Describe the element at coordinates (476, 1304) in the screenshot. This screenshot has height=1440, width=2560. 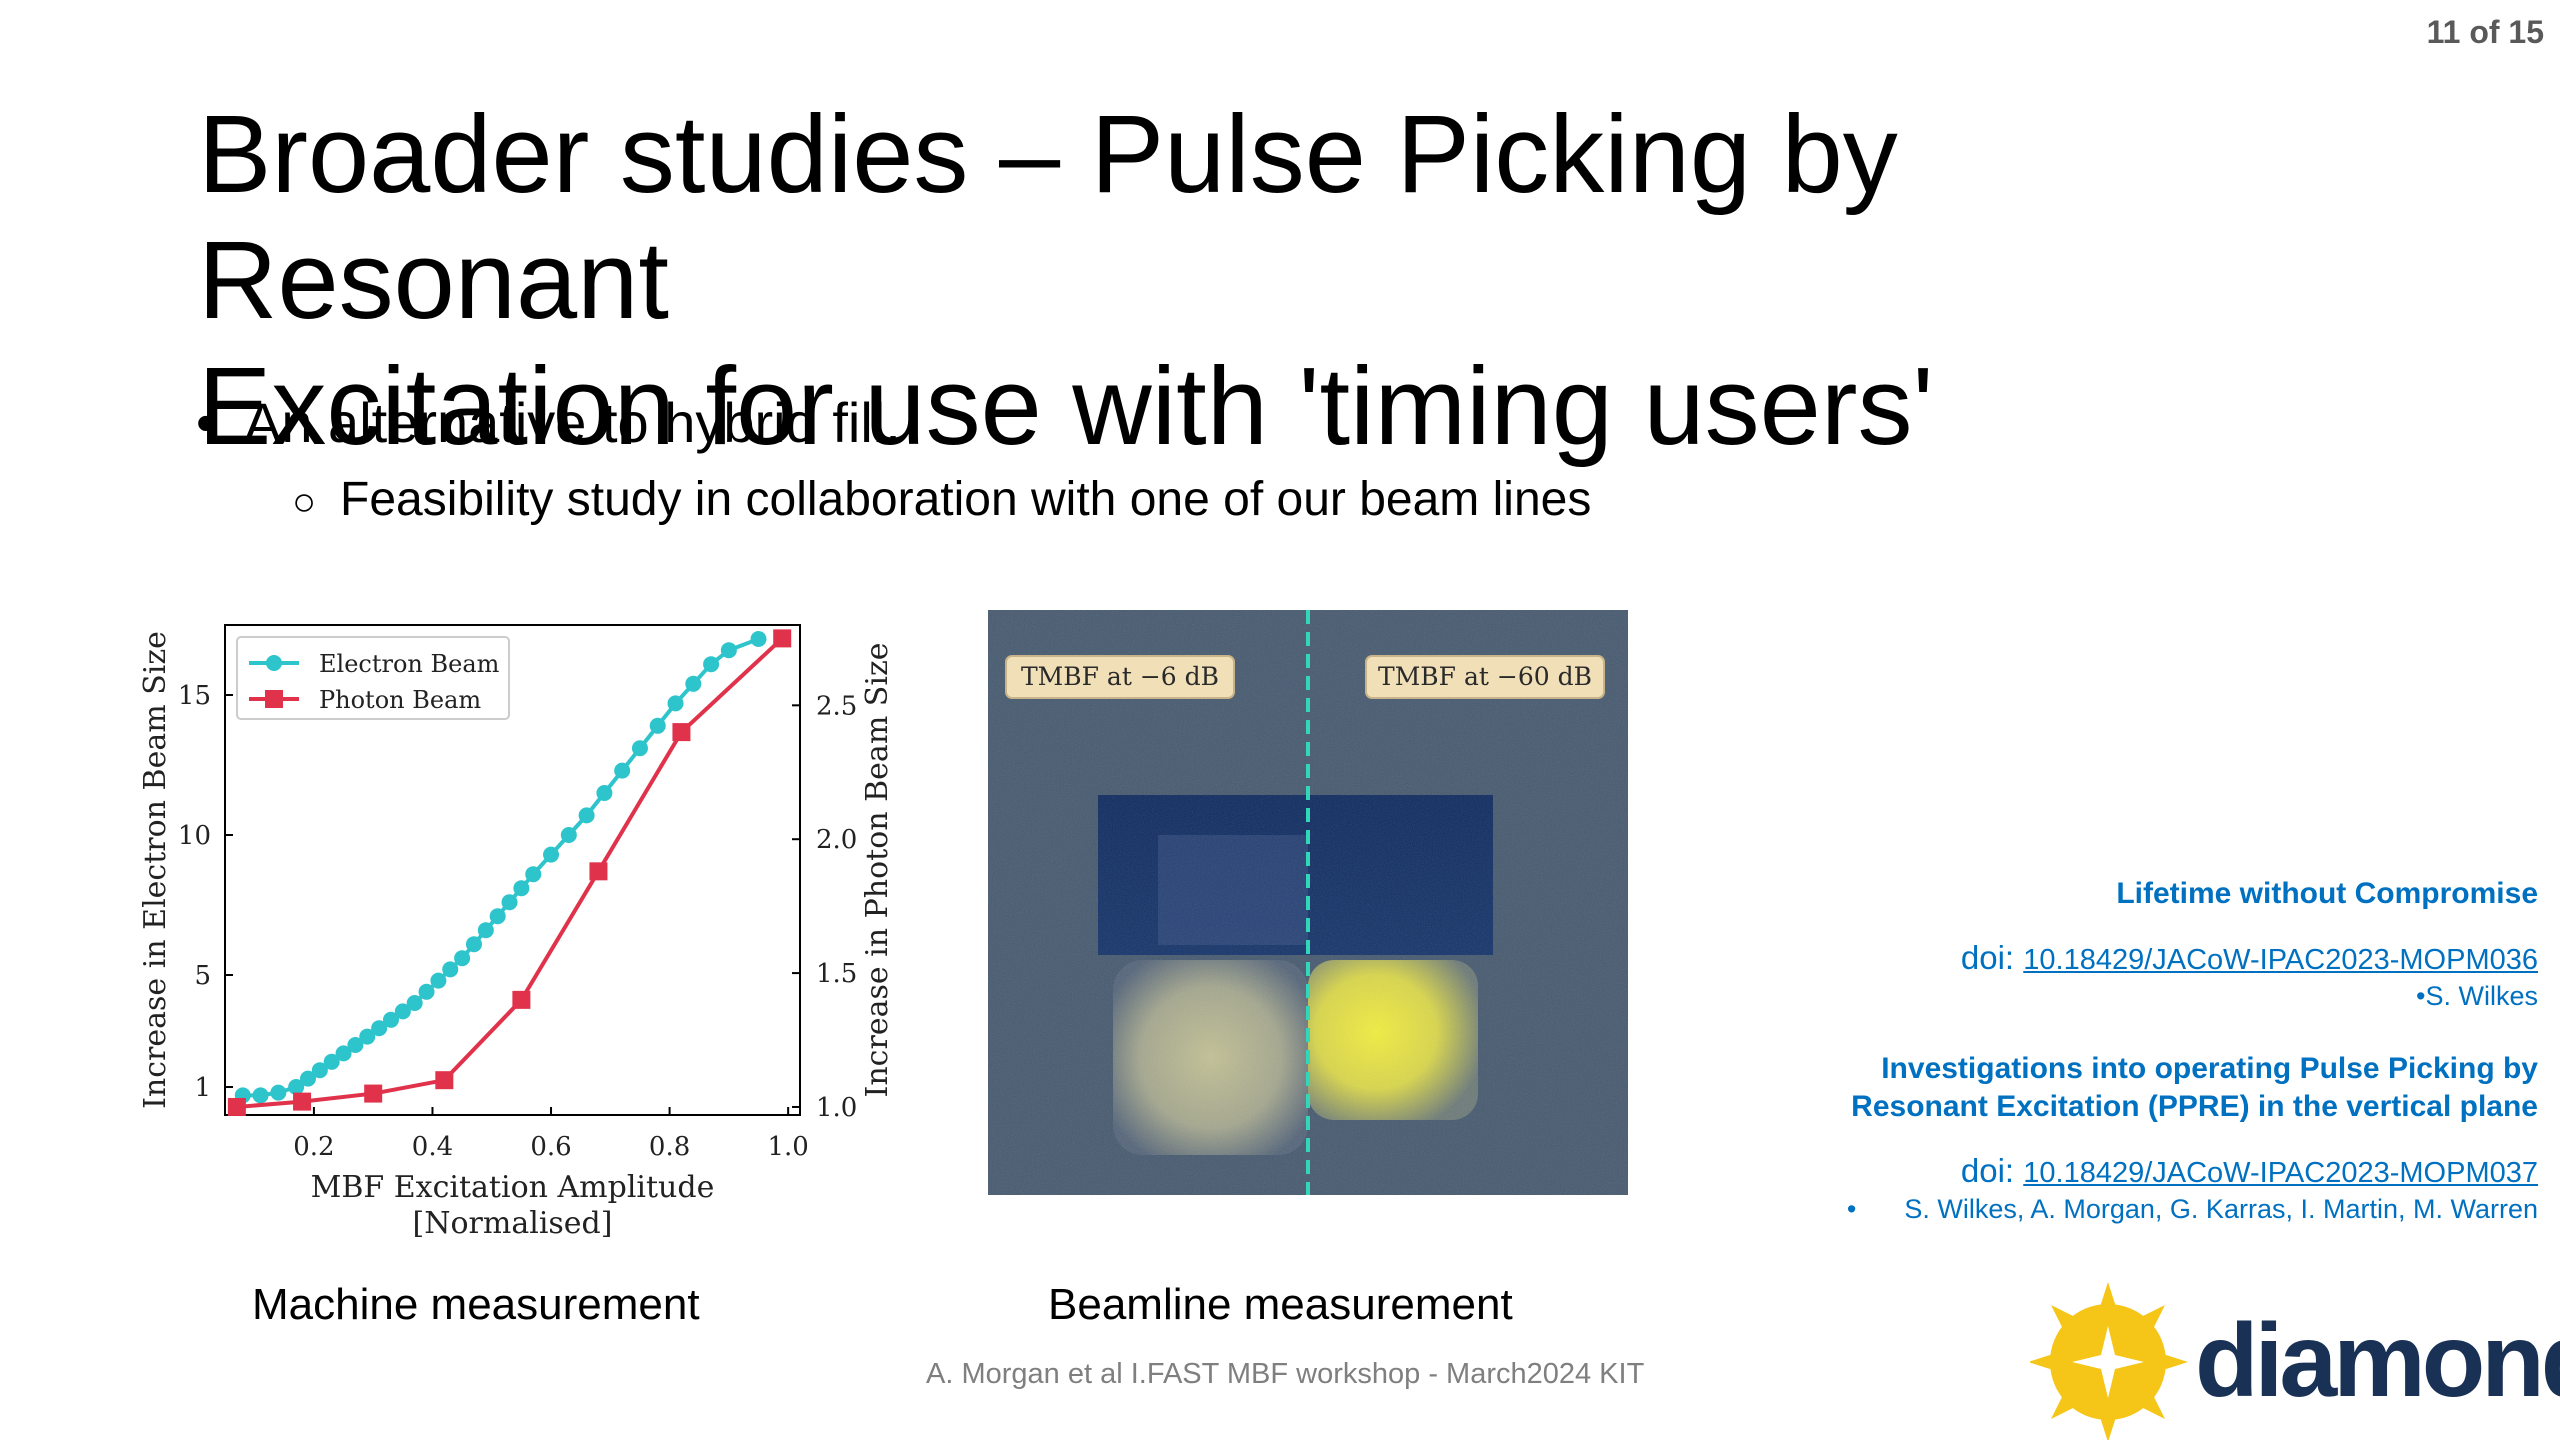
I see `caption-machine: Machine measurement` at that location.